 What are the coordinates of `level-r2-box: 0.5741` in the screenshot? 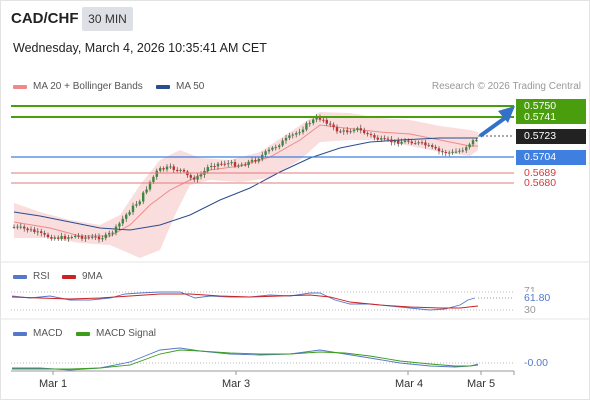 It's located at (551, 117).